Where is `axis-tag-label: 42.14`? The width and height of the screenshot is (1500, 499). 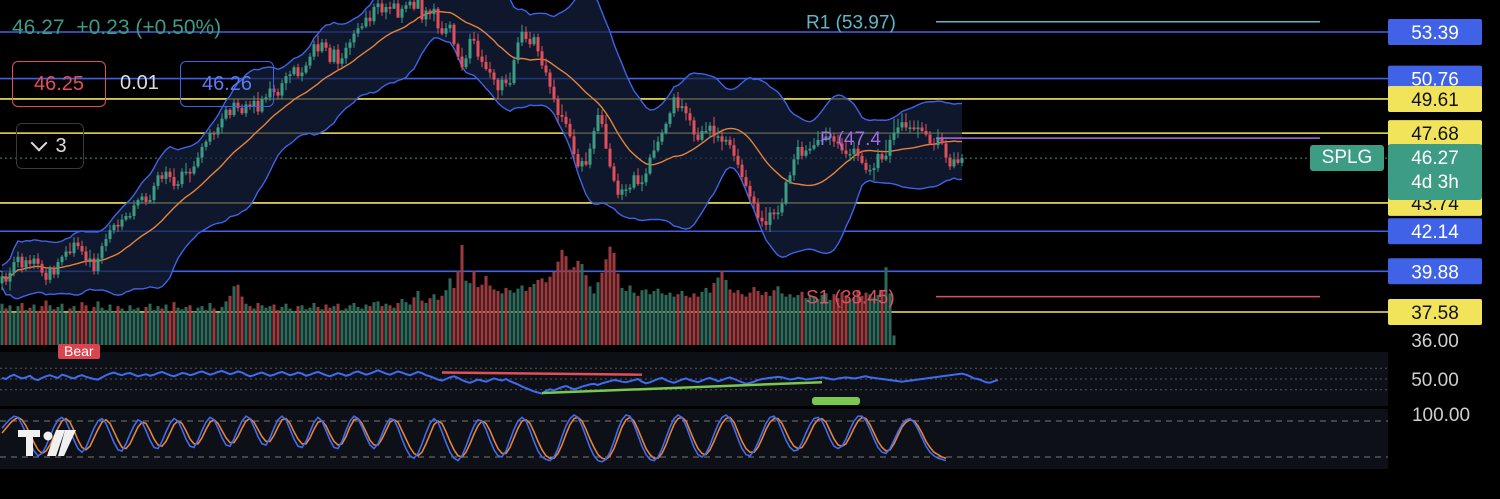 axis-tag-label: 42.14 is located at coordinates (1435, 232).